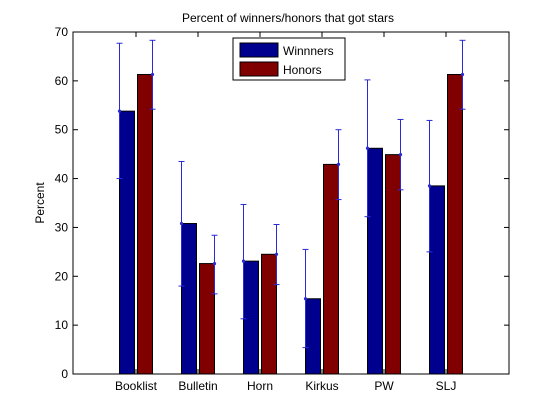 This screenshot has height=420, width=560. I want to click on x-tick-label: Booklist, so click(136, 386).